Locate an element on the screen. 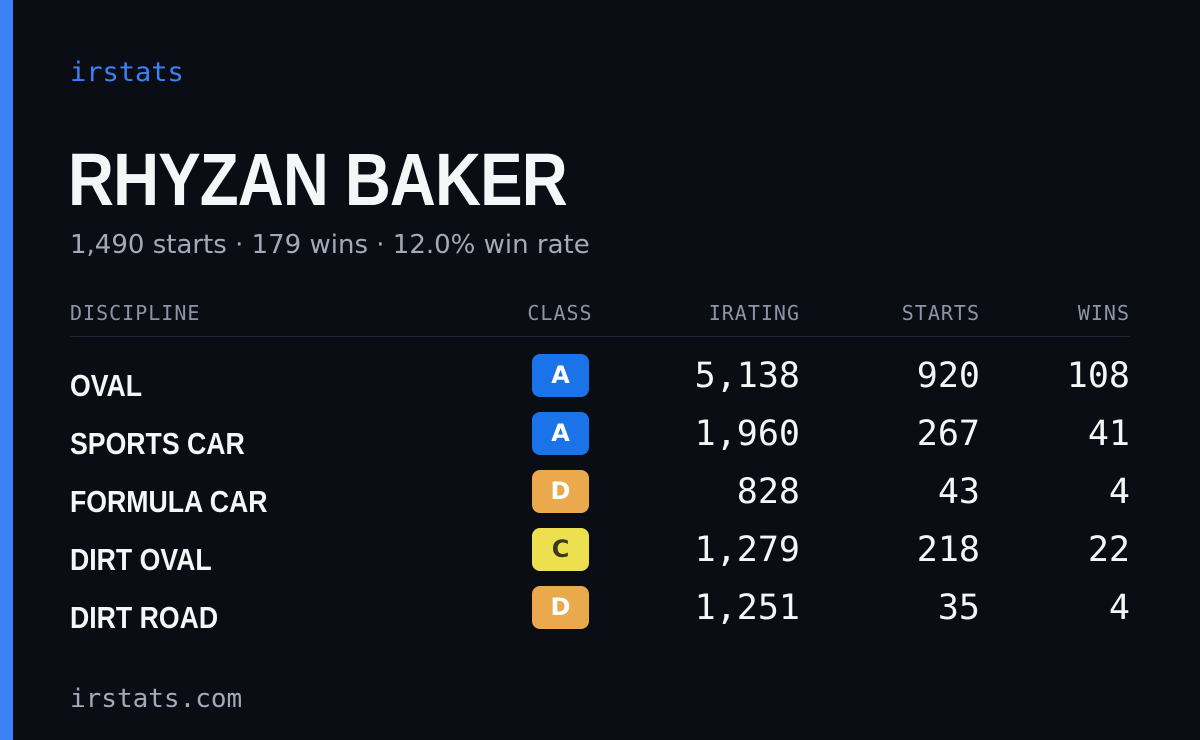 Image resolution: width=1200 pixels, height=740 pixels. table-header-row: DISCIPLINE CLASS IRATING STARTS WINS is located at coordinates (600, 316).